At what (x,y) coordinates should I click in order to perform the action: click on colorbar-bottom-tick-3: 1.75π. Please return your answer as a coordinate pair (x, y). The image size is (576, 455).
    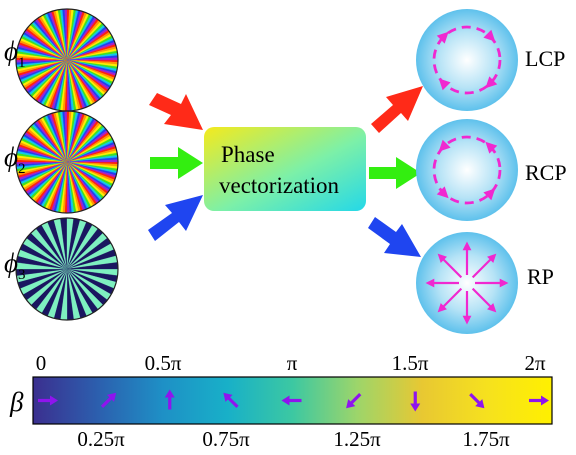
    Looking at the image, I should click on (486, 439).